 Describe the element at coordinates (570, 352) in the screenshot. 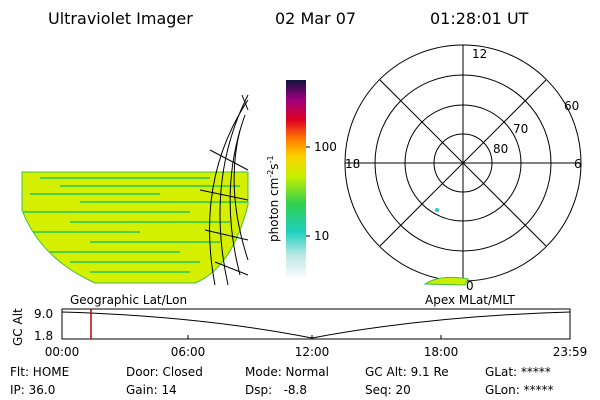

I see `x-label: 23:59` at that location.